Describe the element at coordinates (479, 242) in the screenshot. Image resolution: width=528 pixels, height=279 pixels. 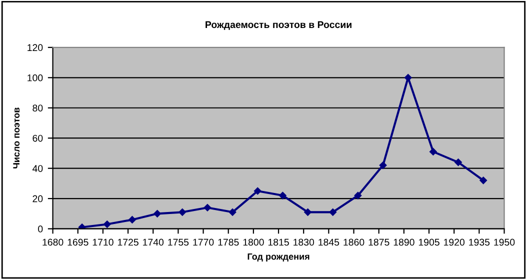
I see `x-tick-label: 1935` at that location.